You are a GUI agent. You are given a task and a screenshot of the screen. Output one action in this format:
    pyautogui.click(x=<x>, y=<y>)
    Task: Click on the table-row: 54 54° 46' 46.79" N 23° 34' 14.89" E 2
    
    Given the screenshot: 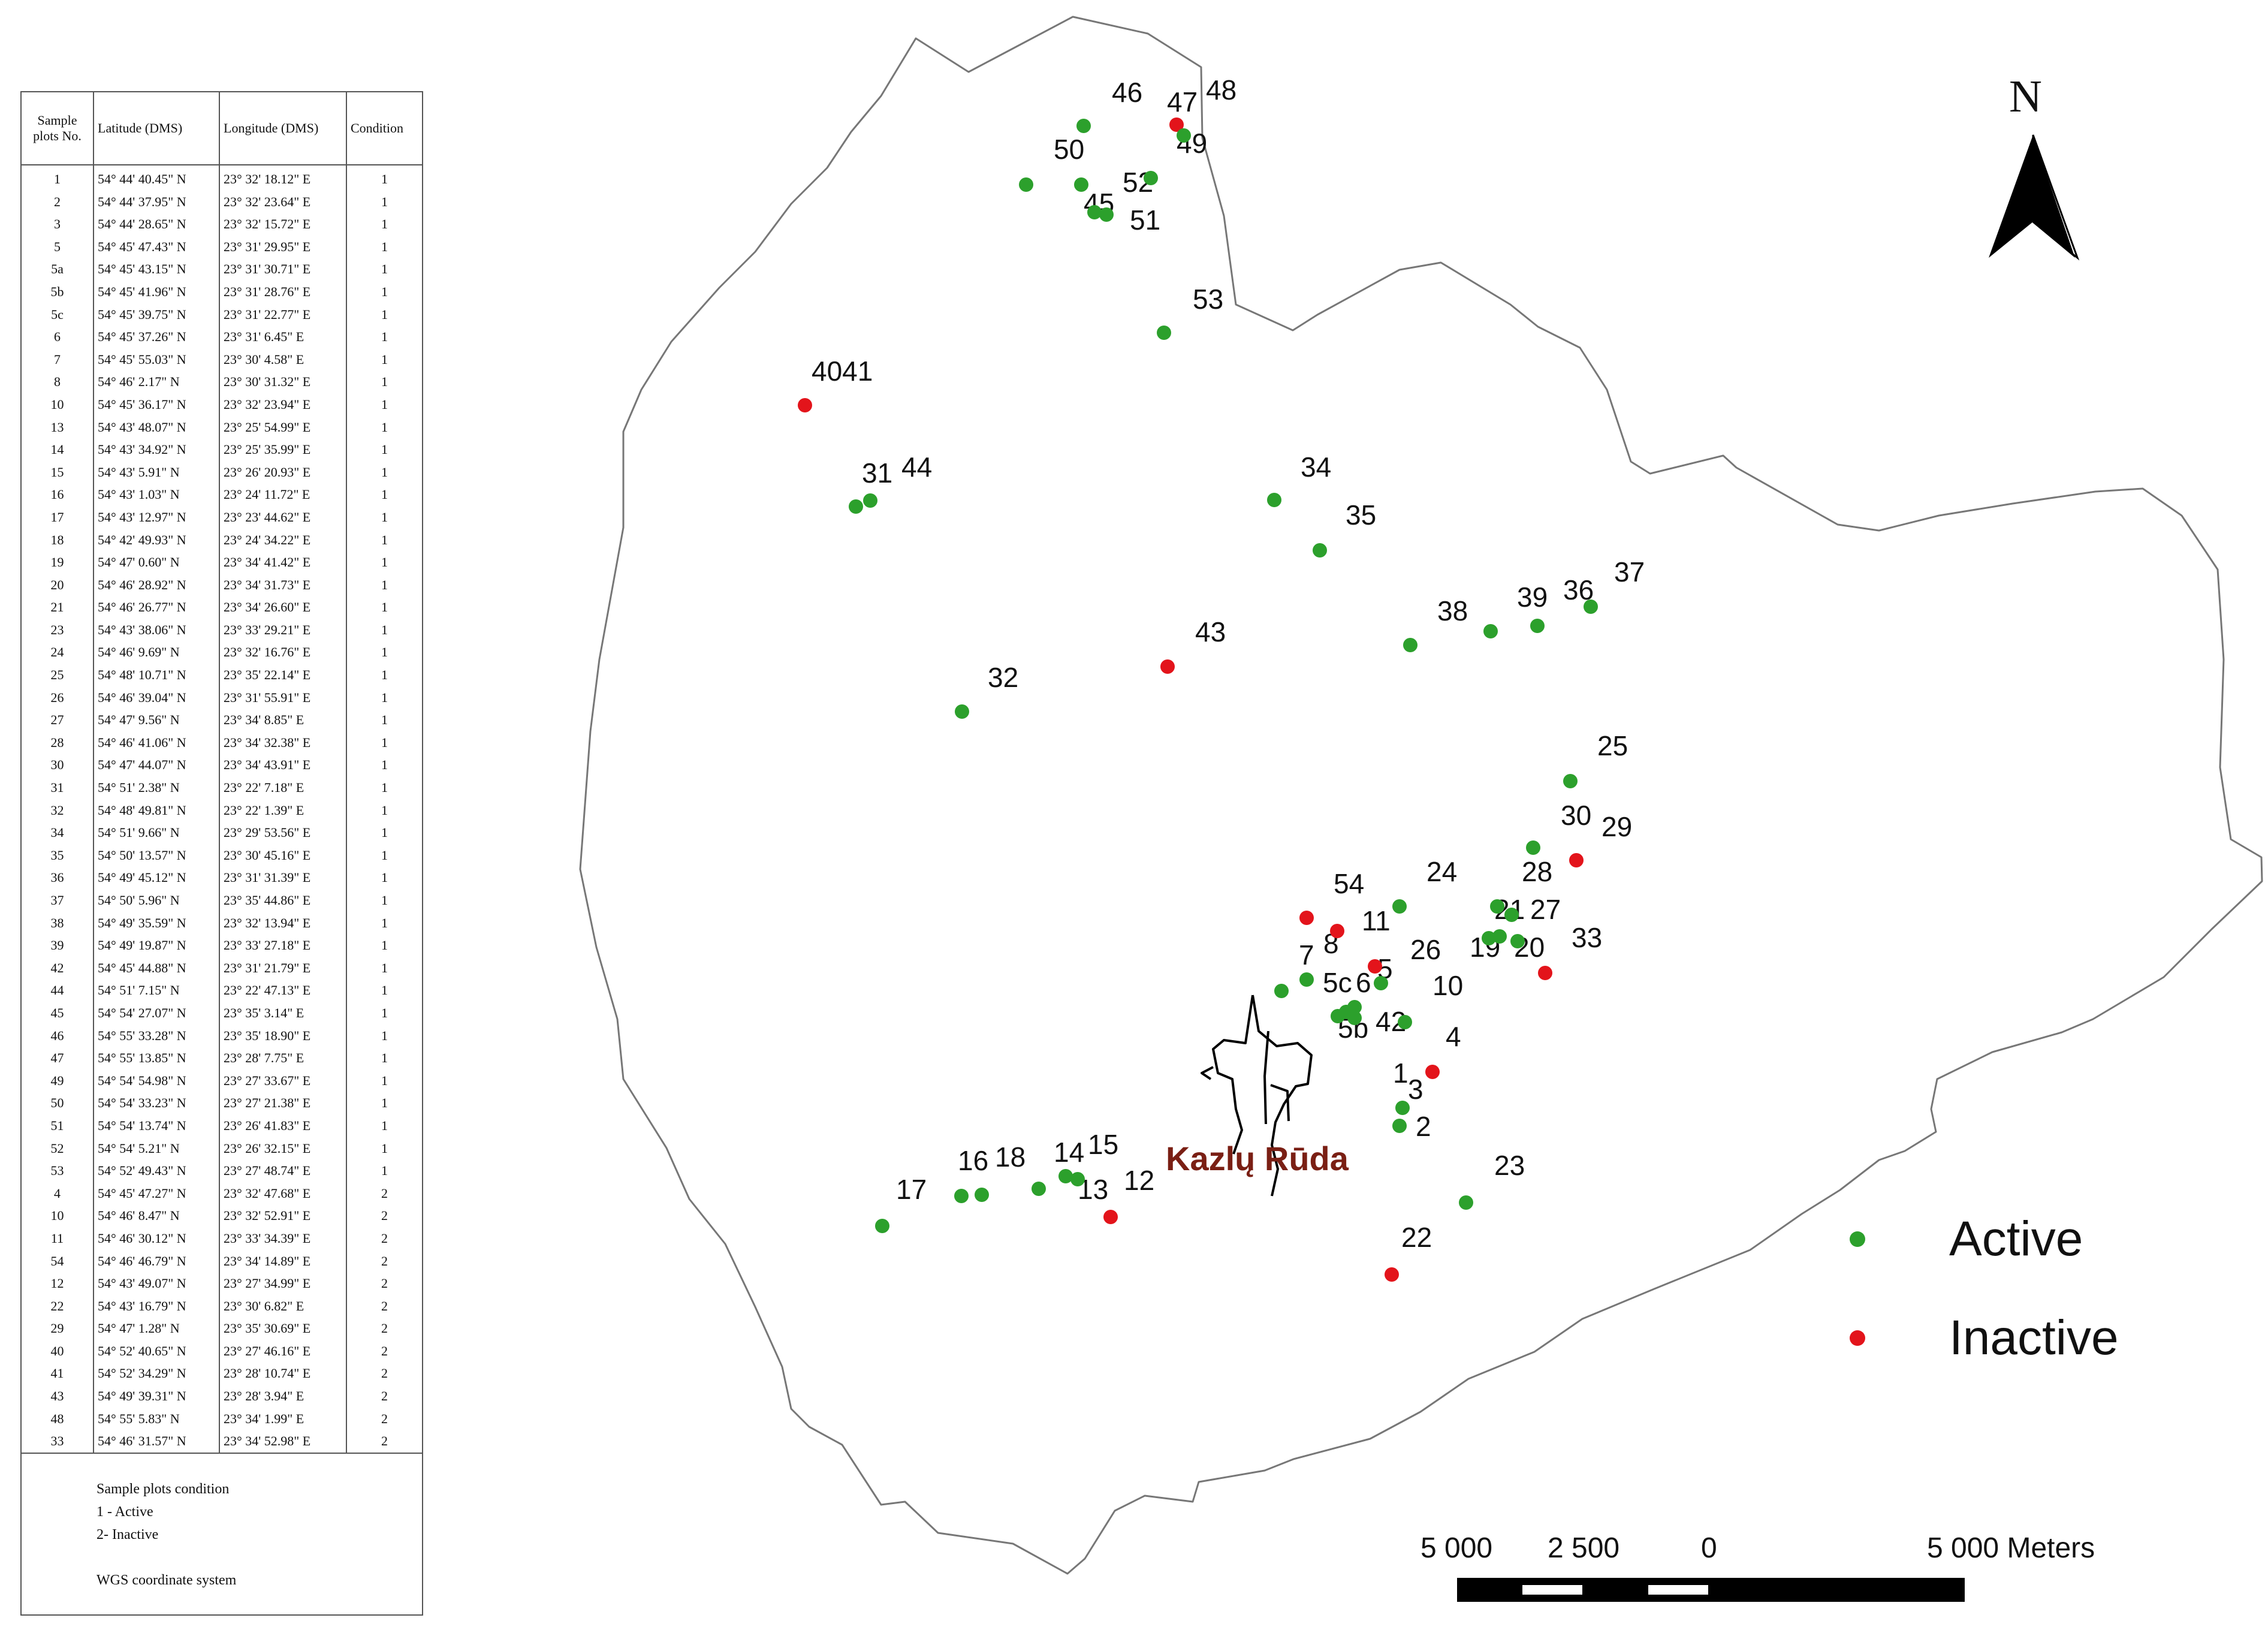 What is the action you would take?
    pyautogui.click(x=222, y=1261)
    